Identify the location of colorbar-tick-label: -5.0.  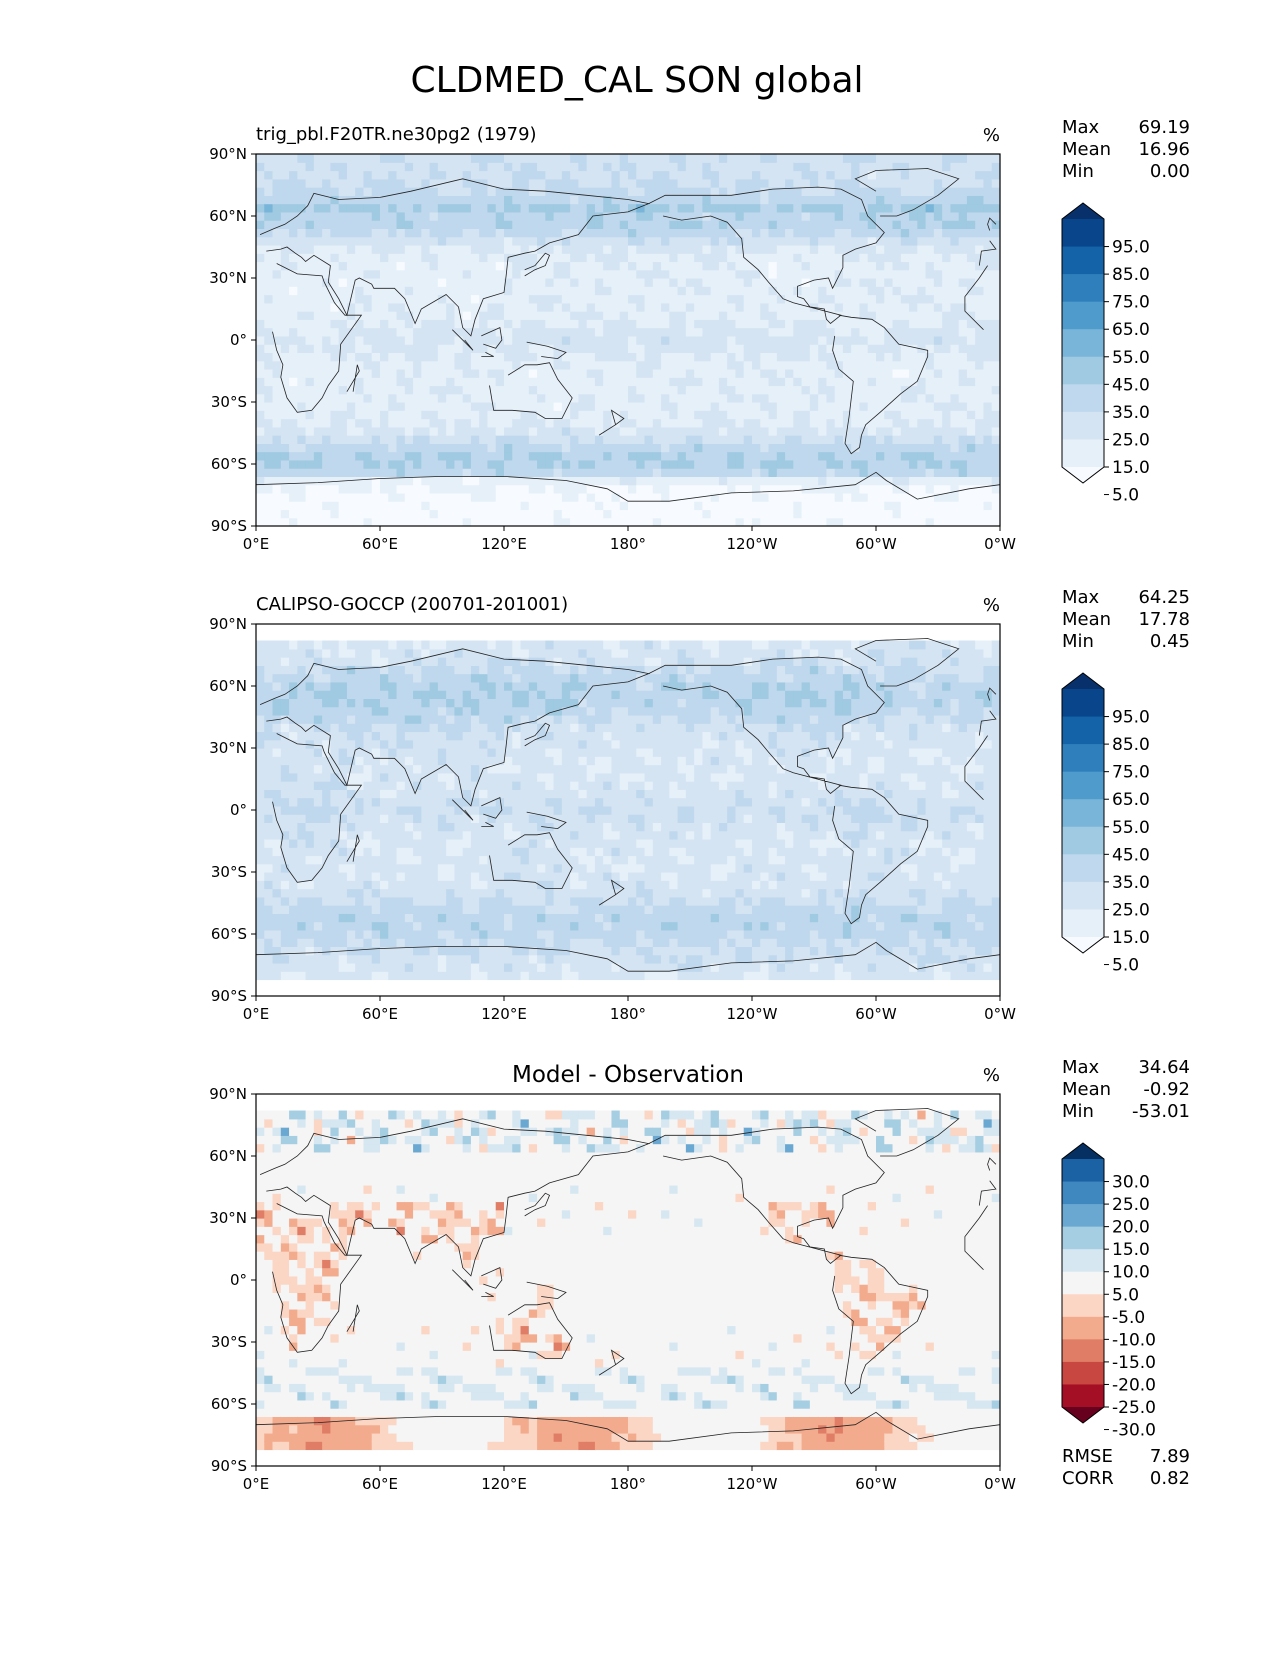
(1128, 1318).